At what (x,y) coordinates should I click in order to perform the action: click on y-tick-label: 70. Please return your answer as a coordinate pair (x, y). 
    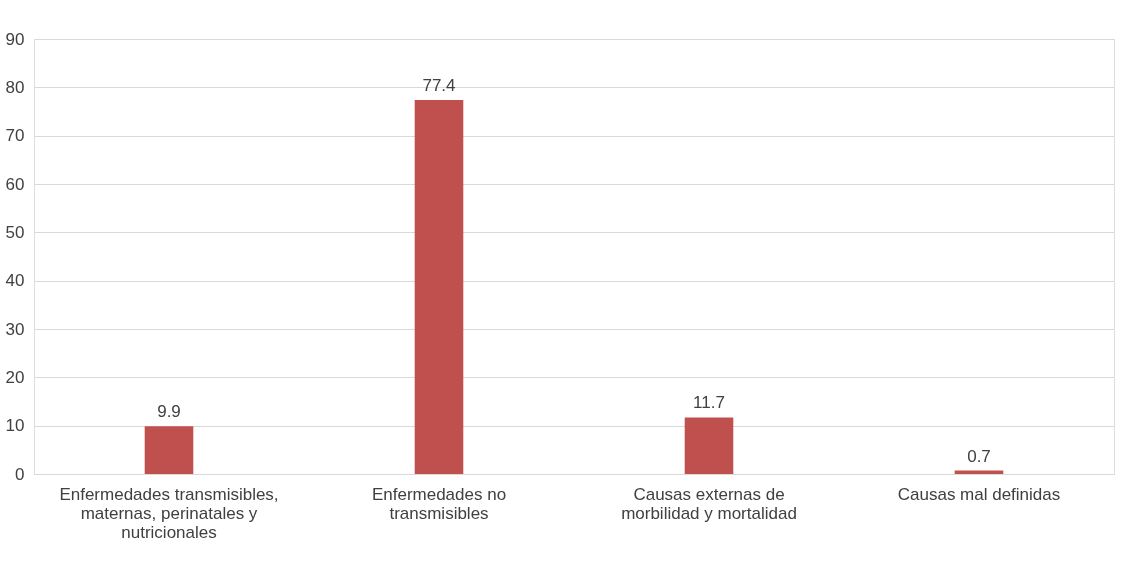
    Looking at the image, I should click on (15, 136).